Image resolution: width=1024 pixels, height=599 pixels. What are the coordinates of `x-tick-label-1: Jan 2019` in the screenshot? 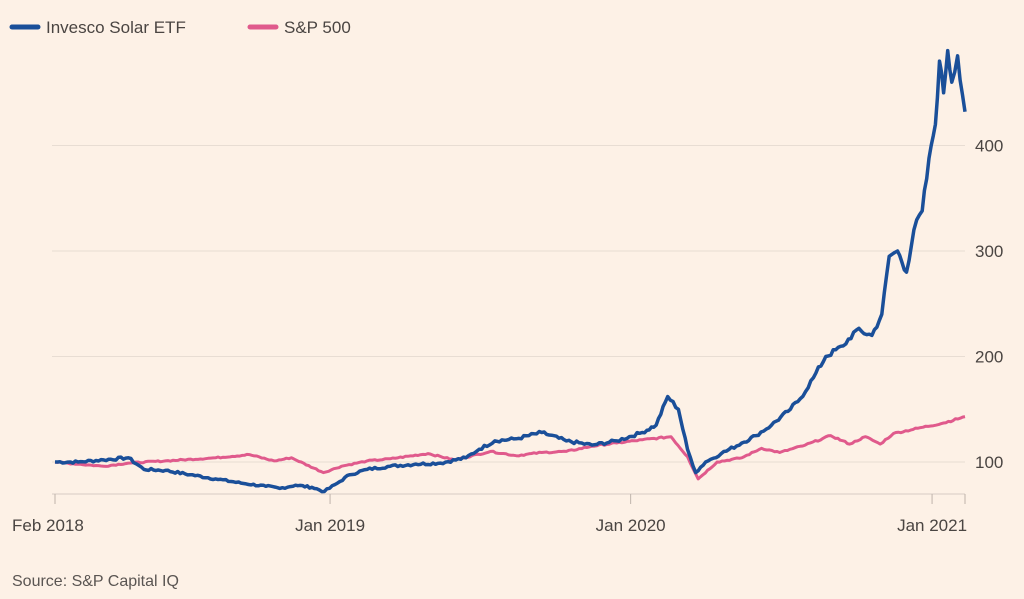 It's located at (330, 525).